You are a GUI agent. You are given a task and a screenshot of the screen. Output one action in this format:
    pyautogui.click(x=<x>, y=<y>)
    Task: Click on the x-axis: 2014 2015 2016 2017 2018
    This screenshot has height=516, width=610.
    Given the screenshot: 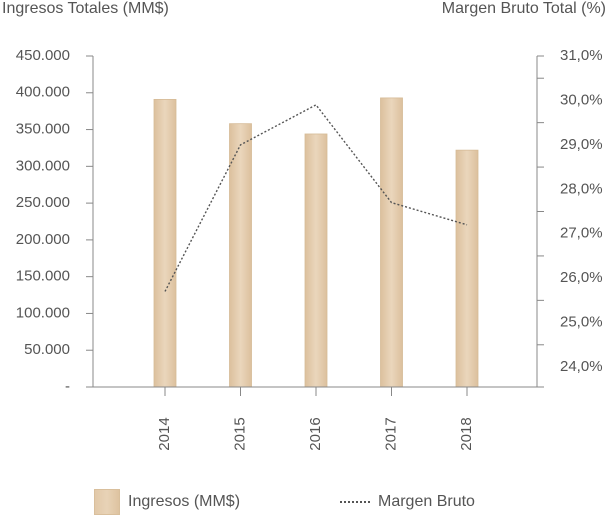 What is the action you would take?
    pyautogui.click(x=315, y=418)
    